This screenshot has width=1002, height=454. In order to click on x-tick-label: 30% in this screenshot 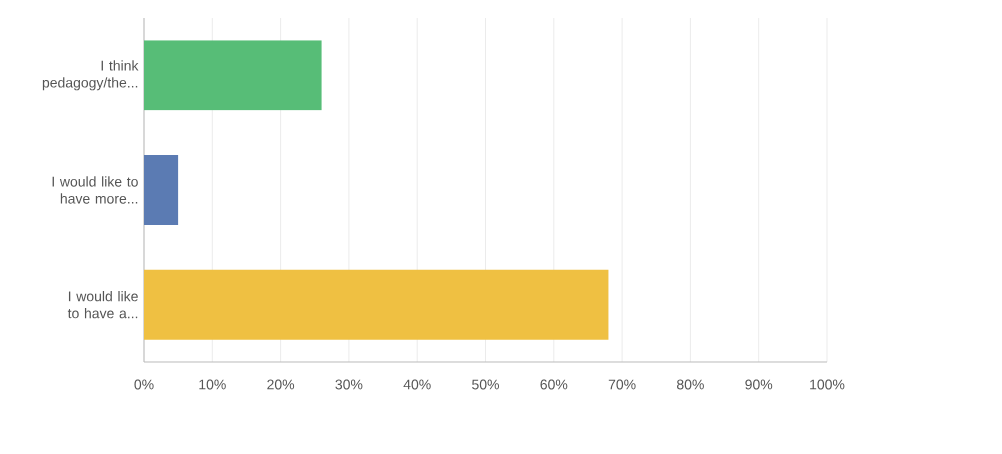, I will do `click(349, 384)`.